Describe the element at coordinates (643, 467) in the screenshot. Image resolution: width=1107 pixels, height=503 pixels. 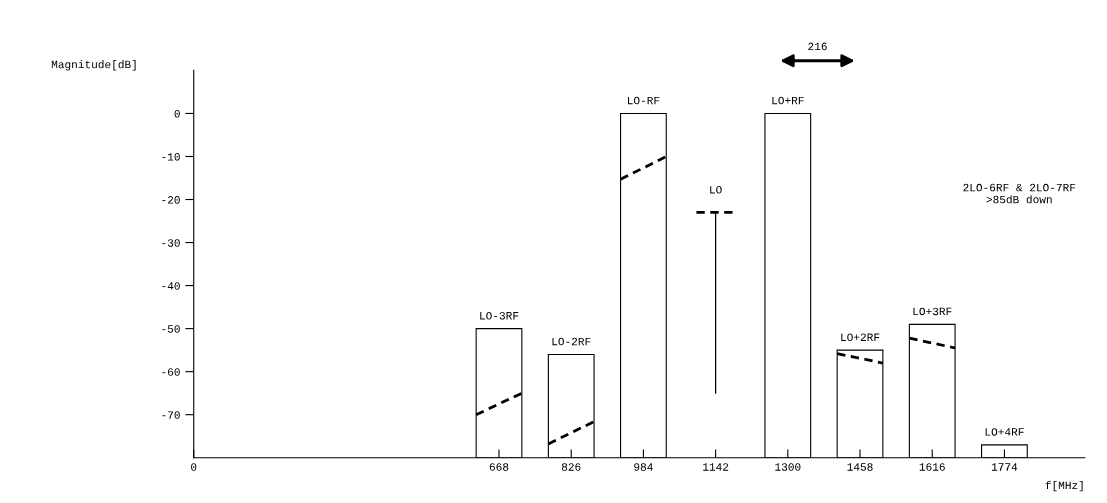
I see `x-tick-label: 984` at that location.